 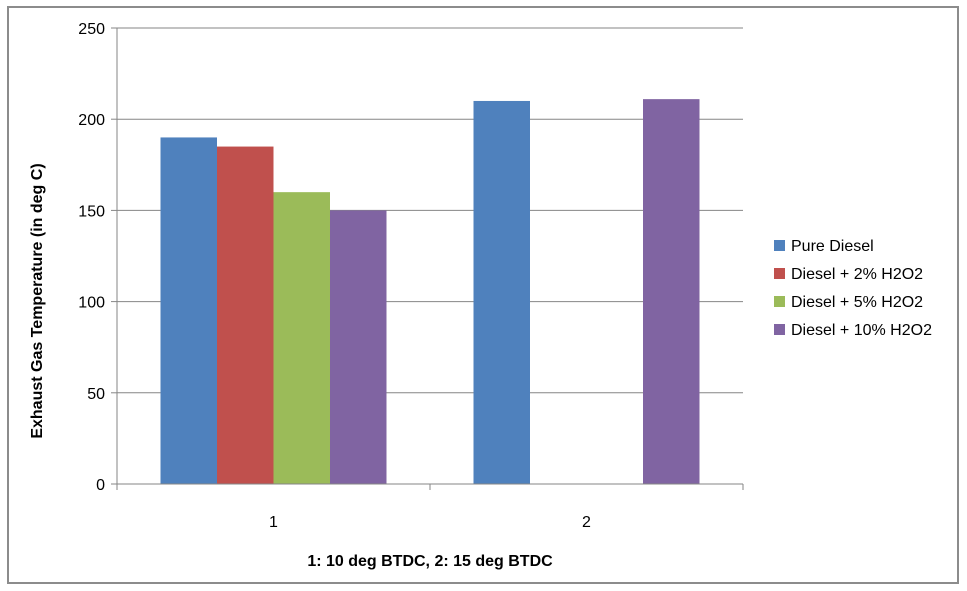 I want to click on y-tick-label: 0, so click(x=100, y=485).